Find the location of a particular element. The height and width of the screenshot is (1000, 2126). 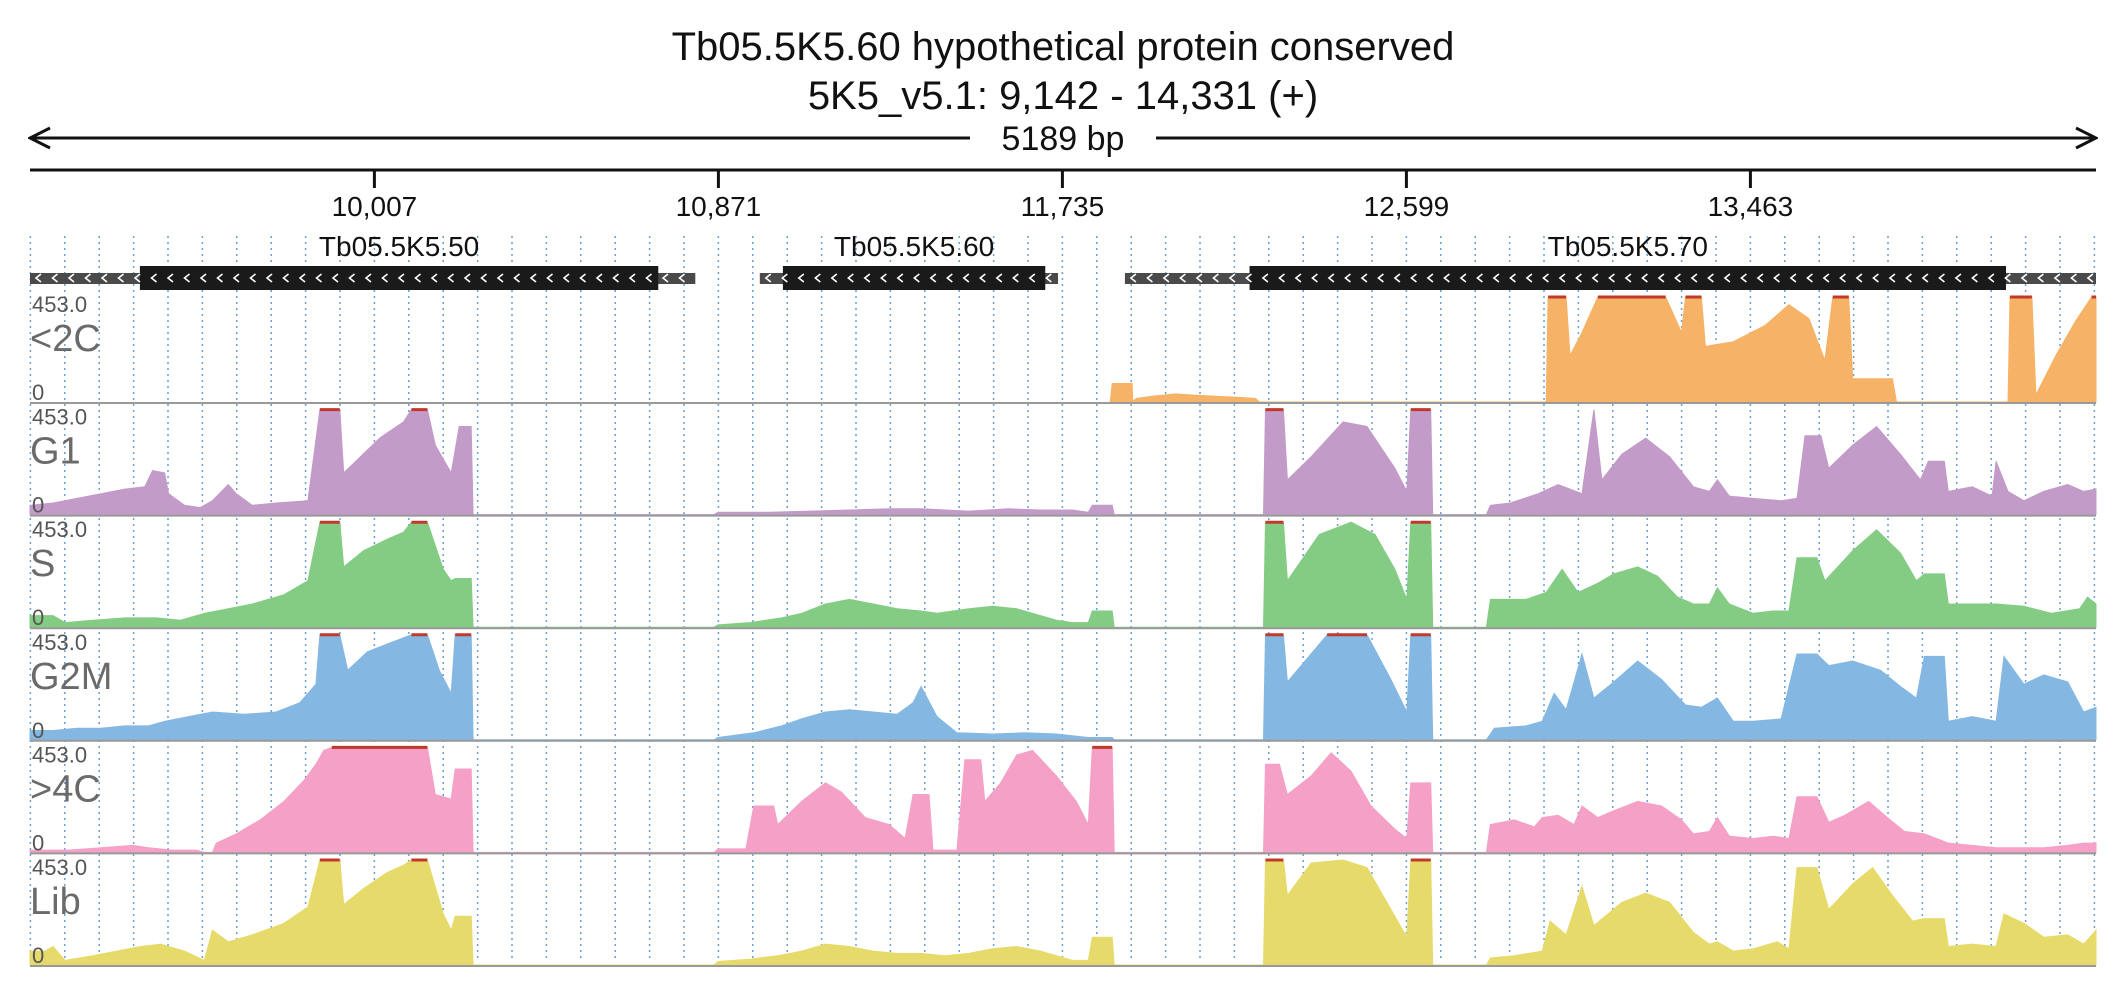

track-name: S is located at coordinates (42, 564).